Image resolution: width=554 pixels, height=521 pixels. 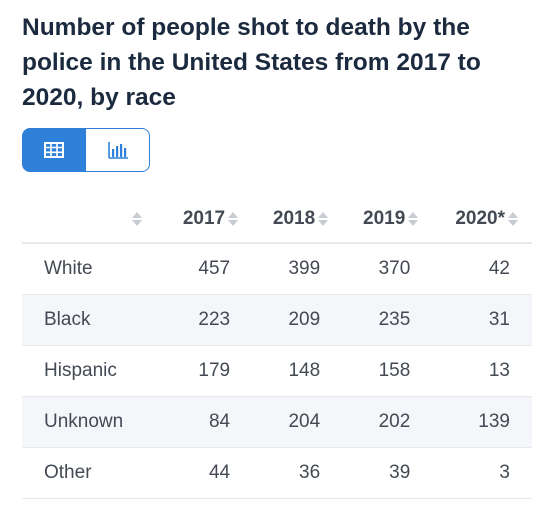 I want to click on row-label: Hispanic, so click(x=92, y=371).